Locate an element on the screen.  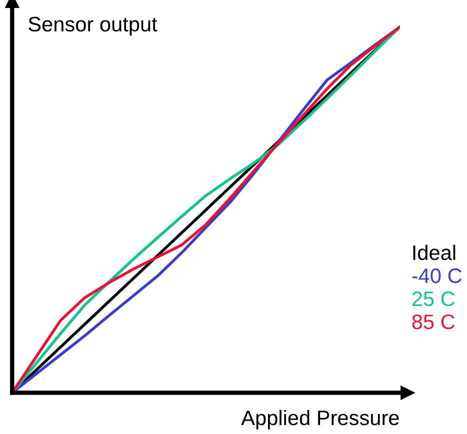
text: 25 C is located at coordinates (433, 298).